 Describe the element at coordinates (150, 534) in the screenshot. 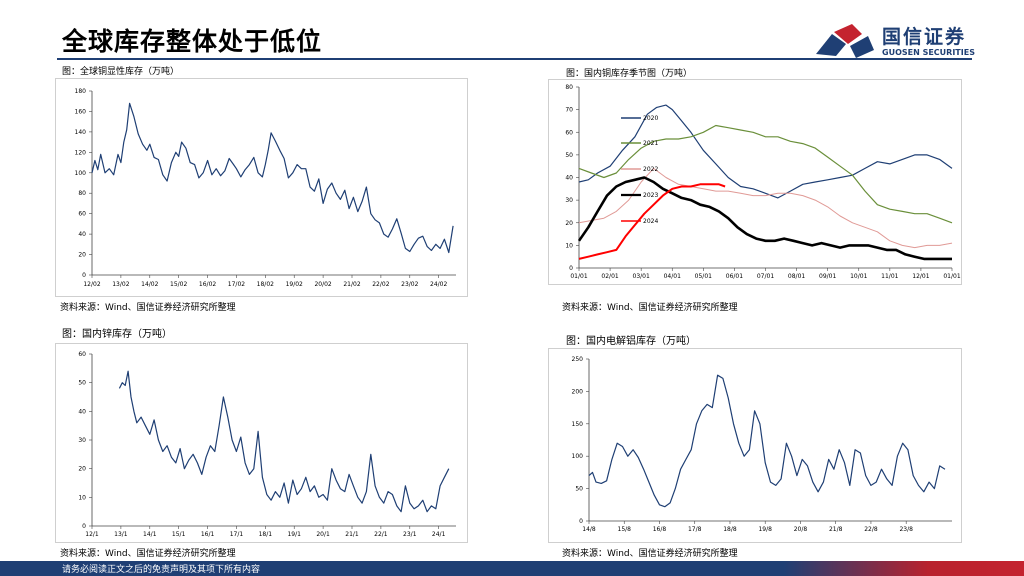

I see `x-tick-label: 14/1` at that location.